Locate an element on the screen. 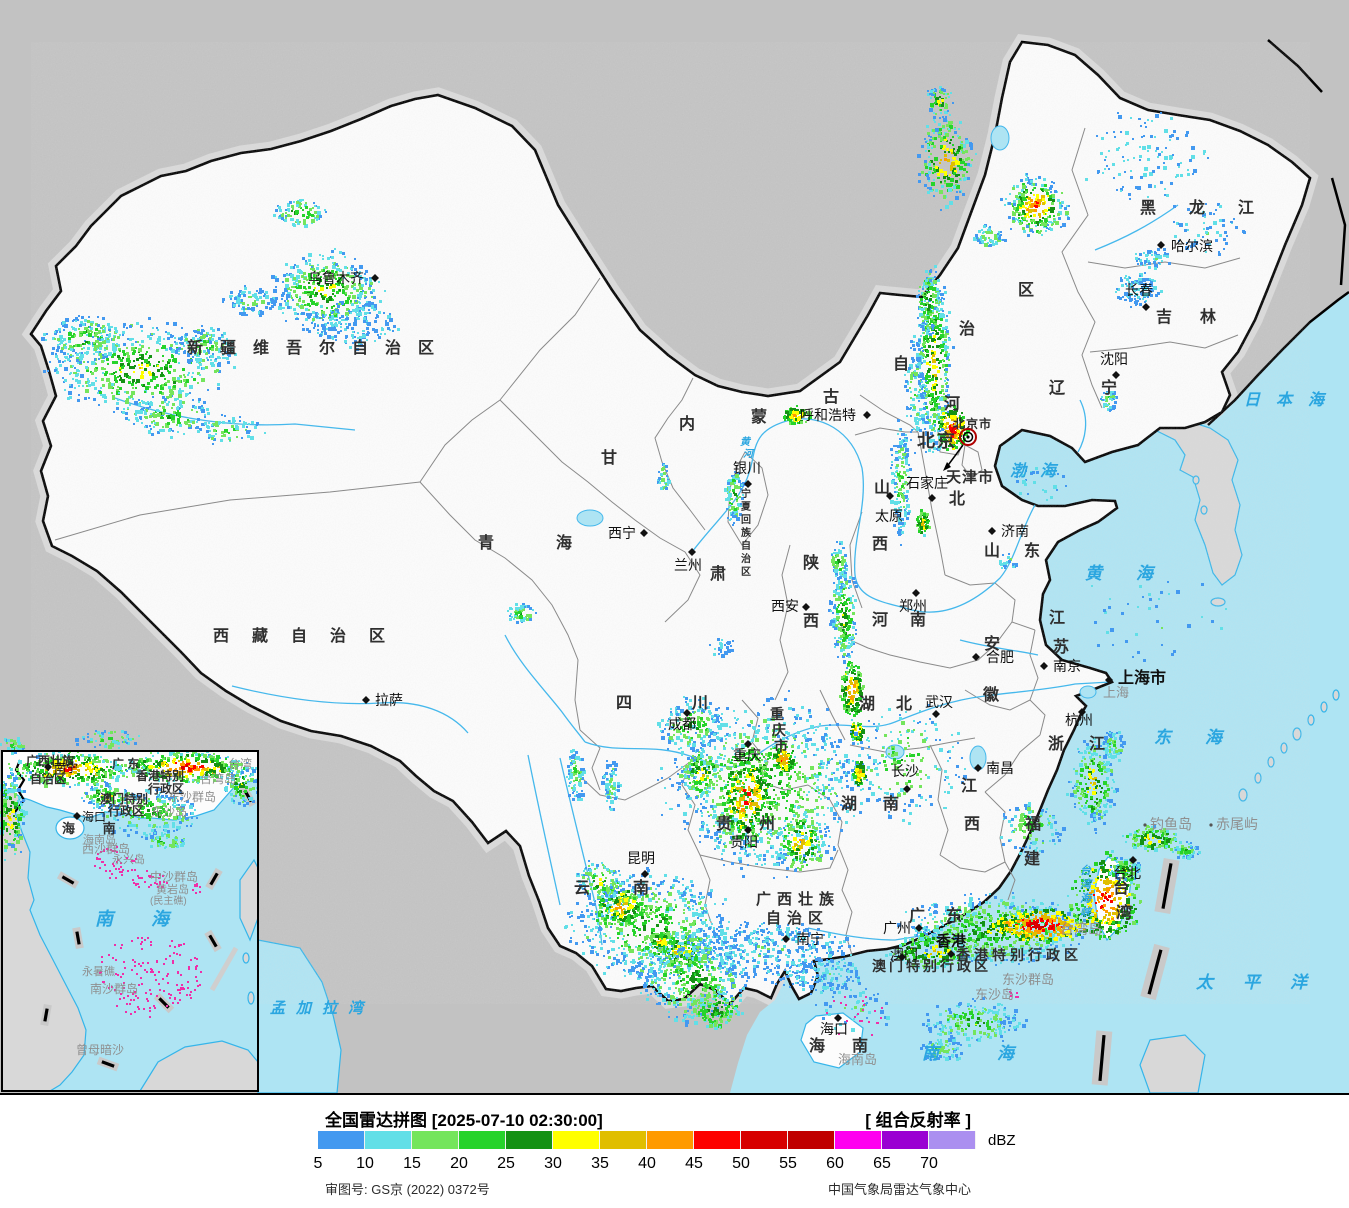  province-label: 北 is located at coordinates (957, 499).